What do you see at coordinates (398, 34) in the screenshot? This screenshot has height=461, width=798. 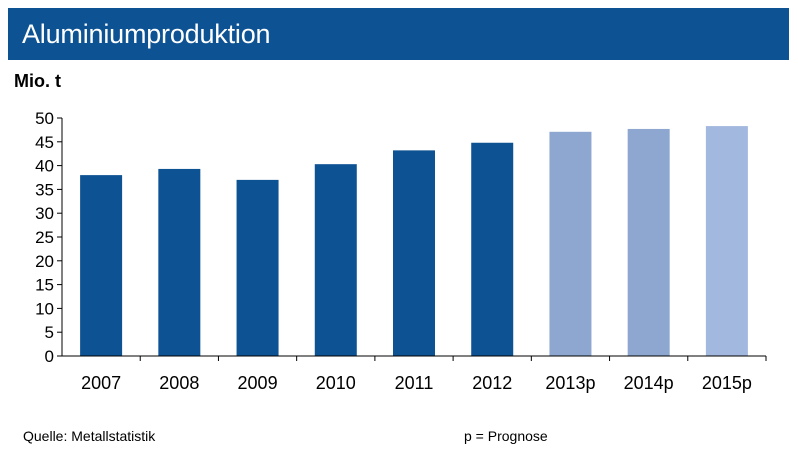 I see `title-bar: Aluminiumproduktion` at bounding box center [398, 34].